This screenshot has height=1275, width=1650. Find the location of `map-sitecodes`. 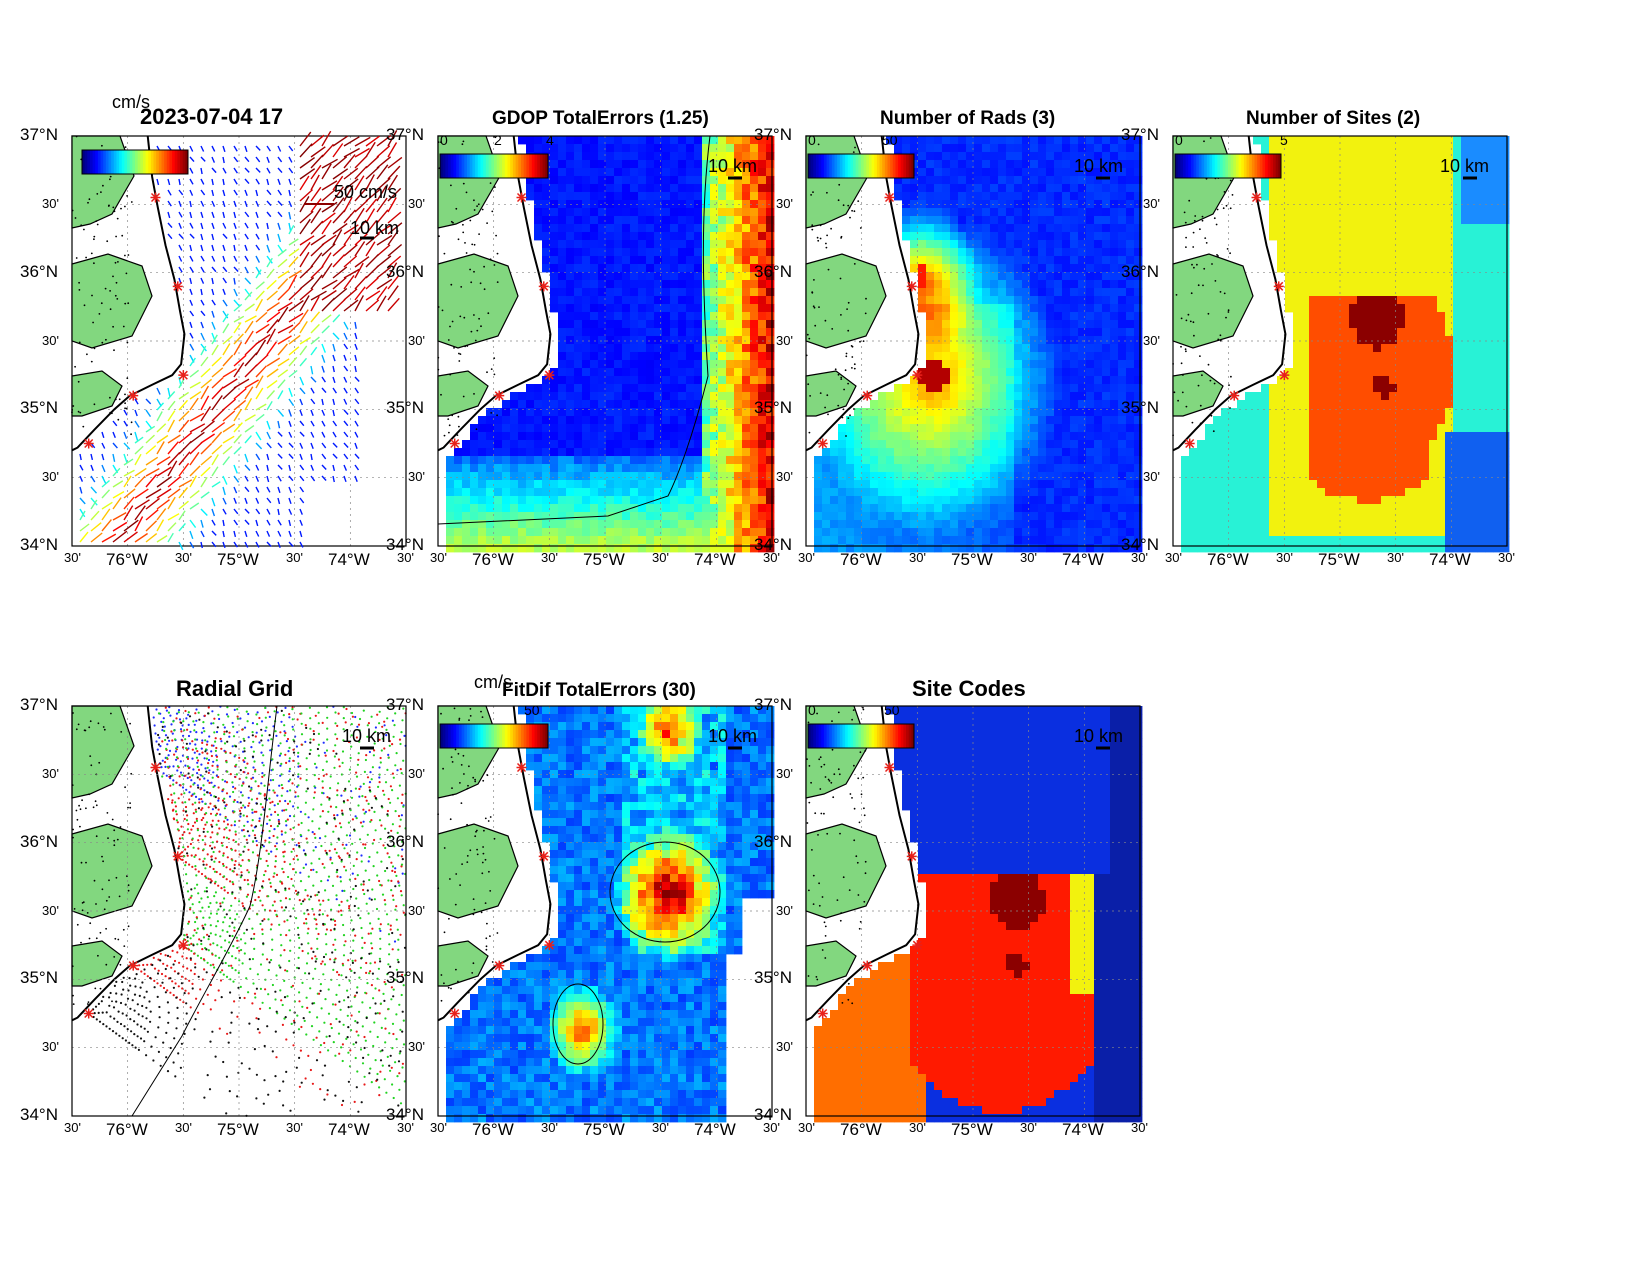

map-sitecodes is located at coordinates (974, 914).